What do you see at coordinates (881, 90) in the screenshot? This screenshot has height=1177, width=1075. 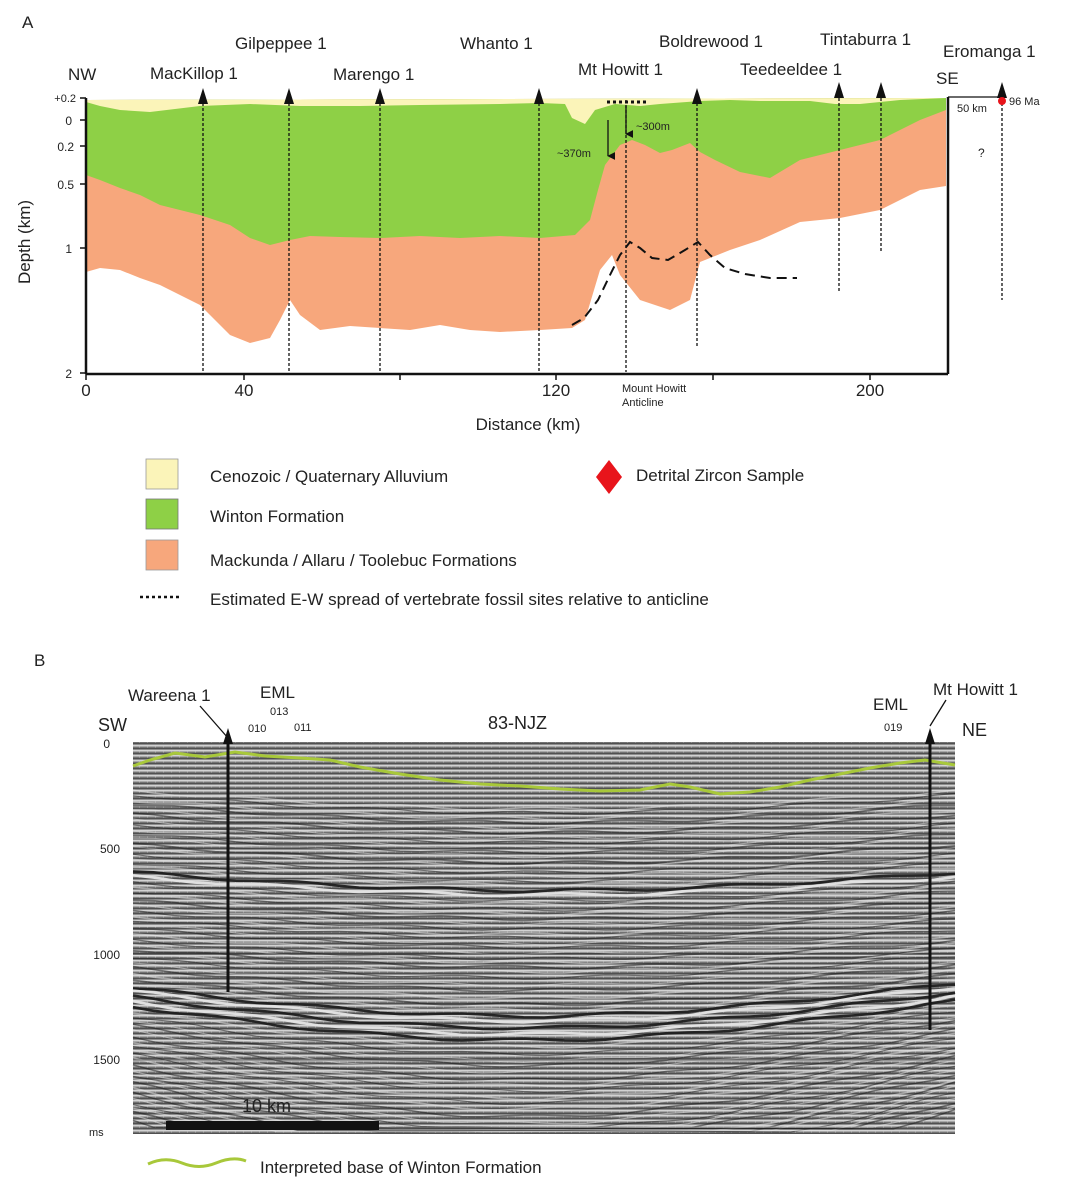 I see `well-arrow-tintaburra` at bounding box center [881, 90].